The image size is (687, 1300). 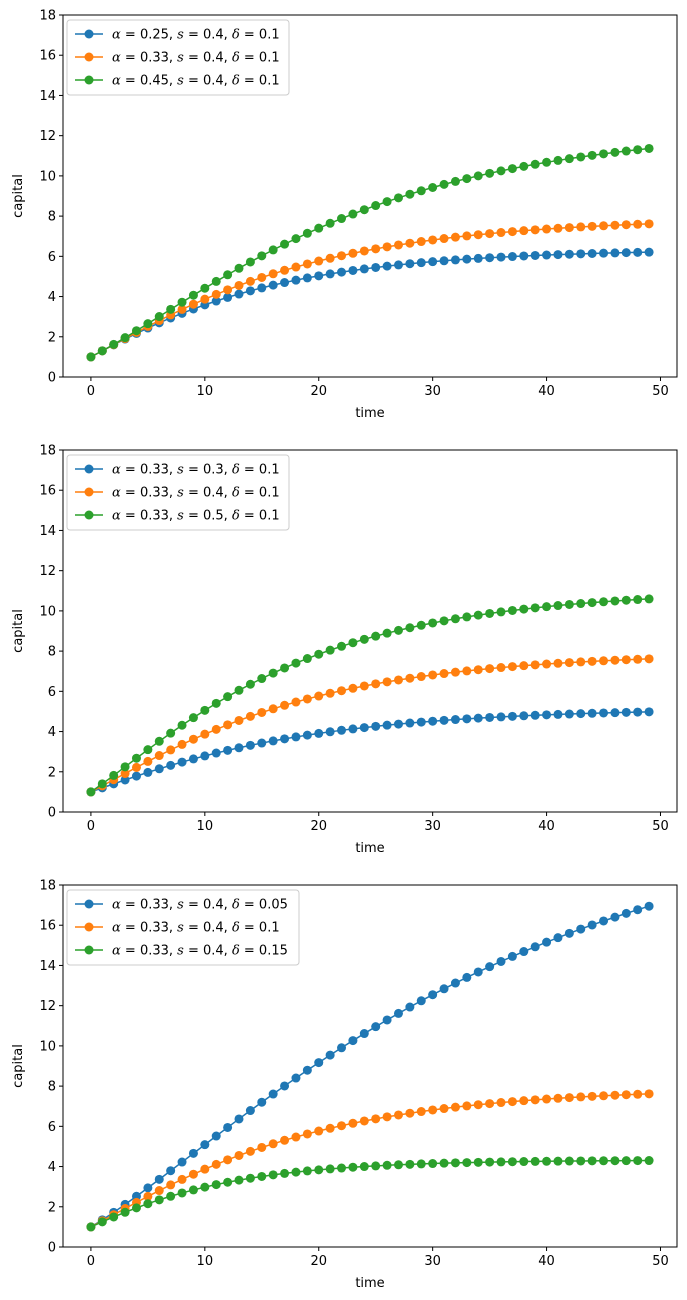 I want to click on legend-label: α = 0.33, s = 0.4, δ = 0.05, so click(x=200, y=905).